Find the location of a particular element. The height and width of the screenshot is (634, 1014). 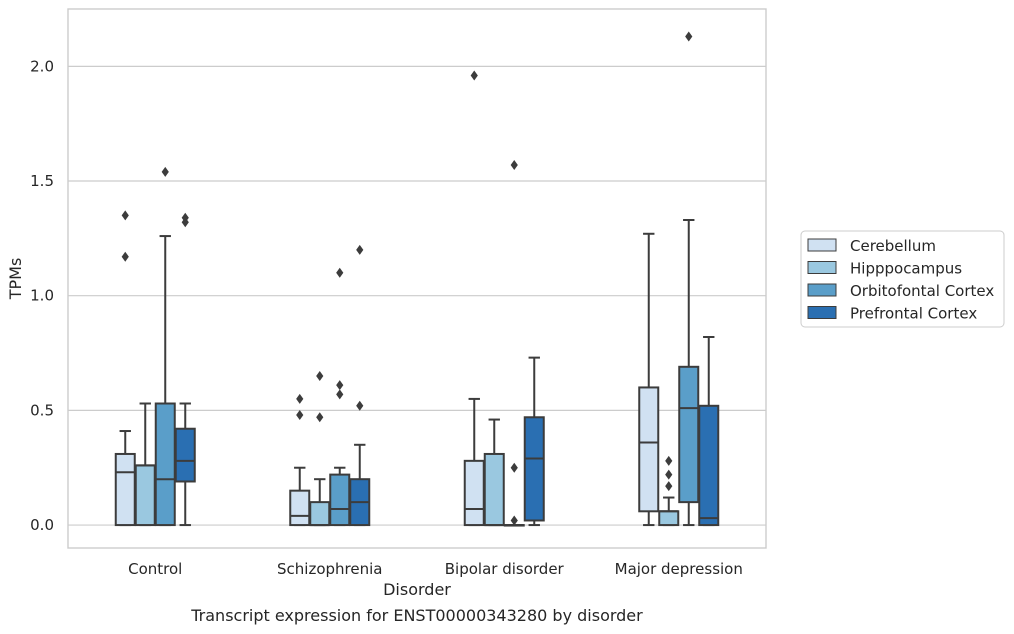

y-tick-label: 1.0 is located at coordinates (42, 296).